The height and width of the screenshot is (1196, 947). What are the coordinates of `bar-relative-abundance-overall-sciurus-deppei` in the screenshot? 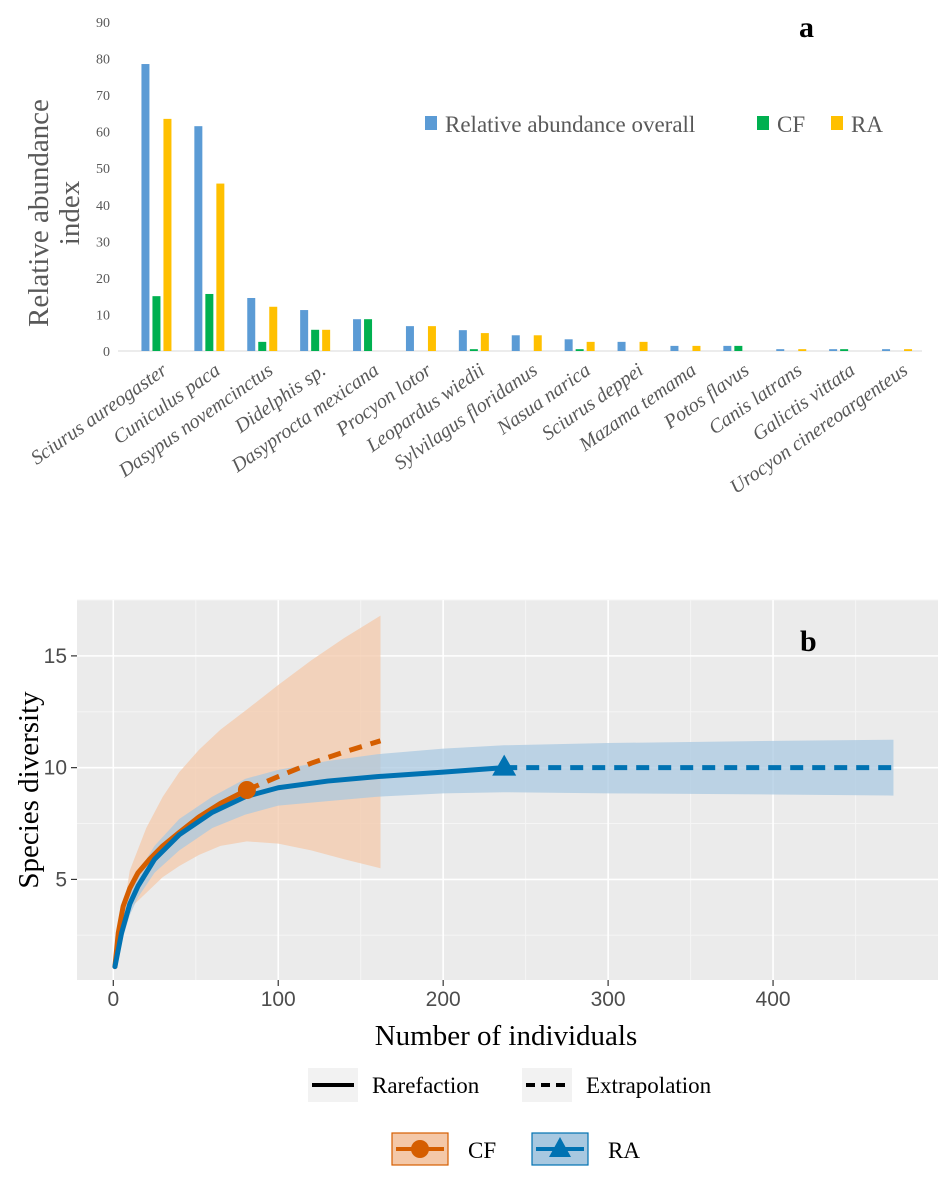 It's located at (621, 346).